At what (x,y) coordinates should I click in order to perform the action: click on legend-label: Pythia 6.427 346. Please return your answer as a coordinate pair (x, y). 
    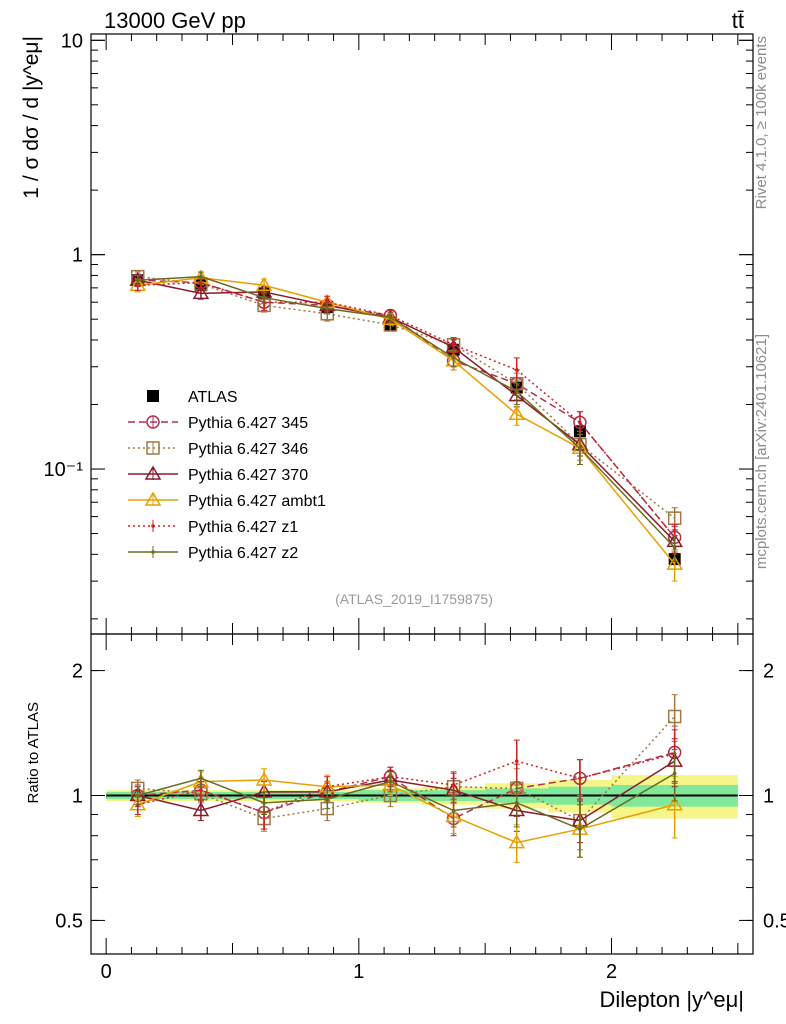
    Looking at the image, I should click on (248, 449).